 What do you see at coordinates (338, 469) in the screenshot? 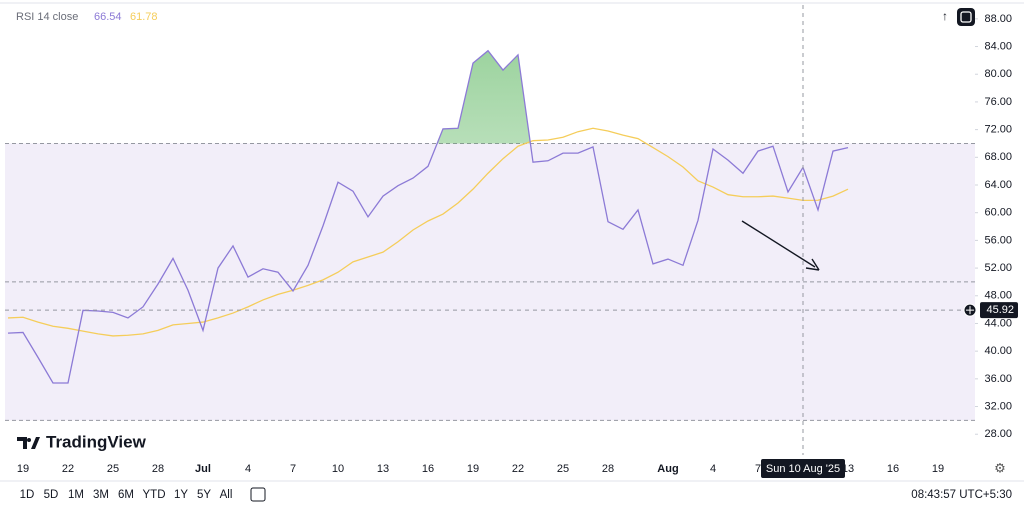
I see `x-tick-label: 10` at bounding box center [338, 469].